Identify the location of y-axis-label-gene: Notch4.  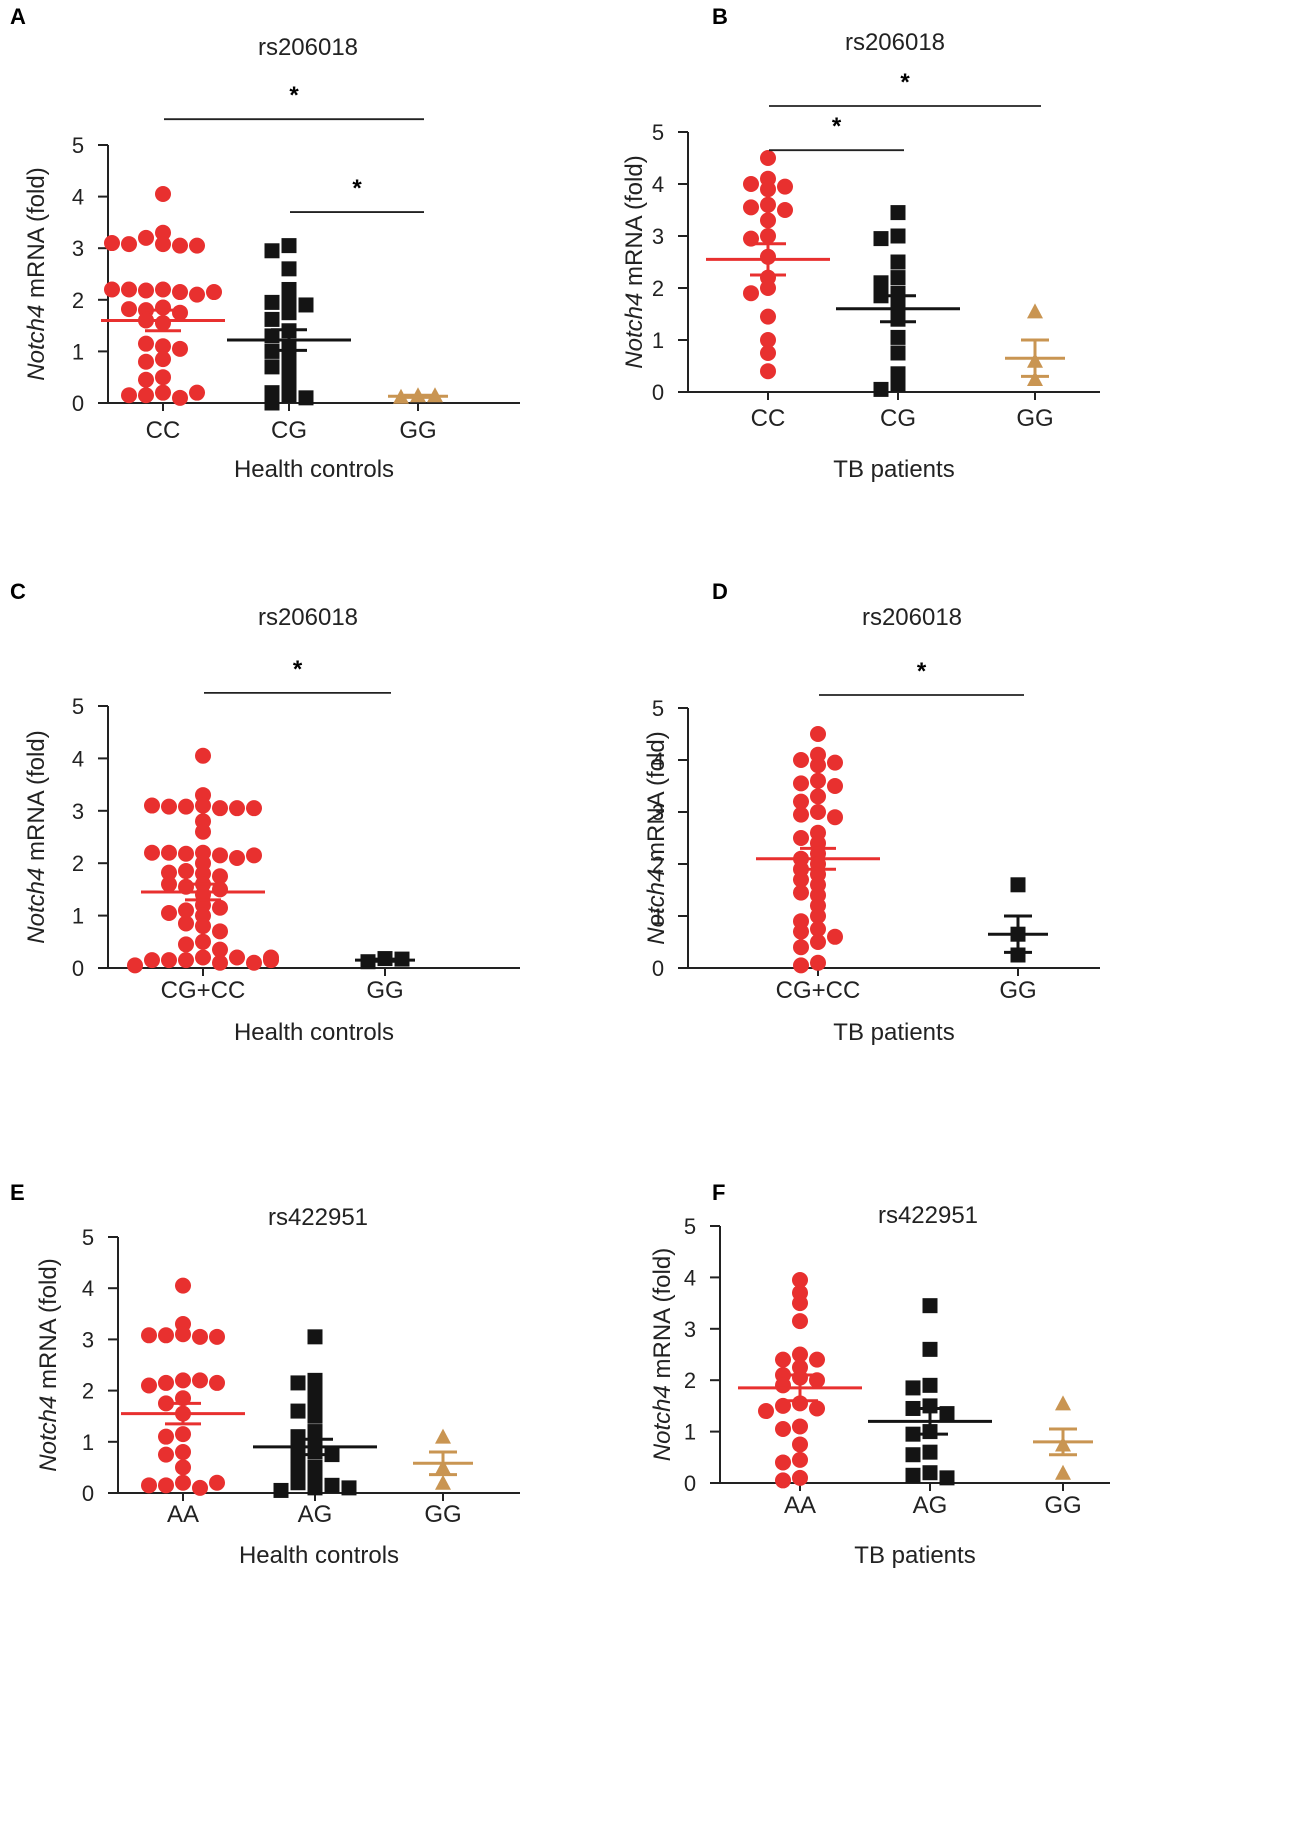
(36, 343).